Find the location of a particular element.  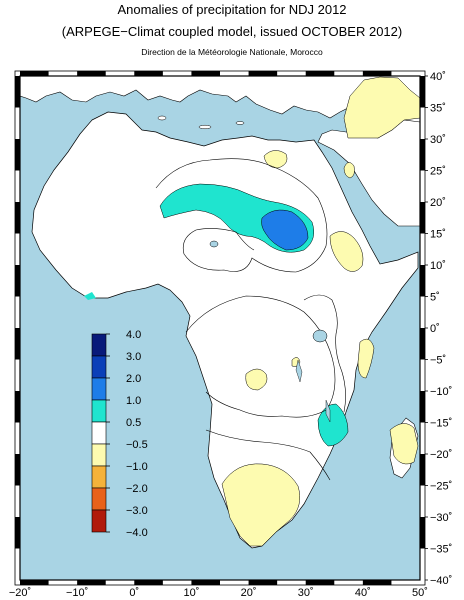

longitude-tick-label: 30˚ is located at coordinates (306, 593).